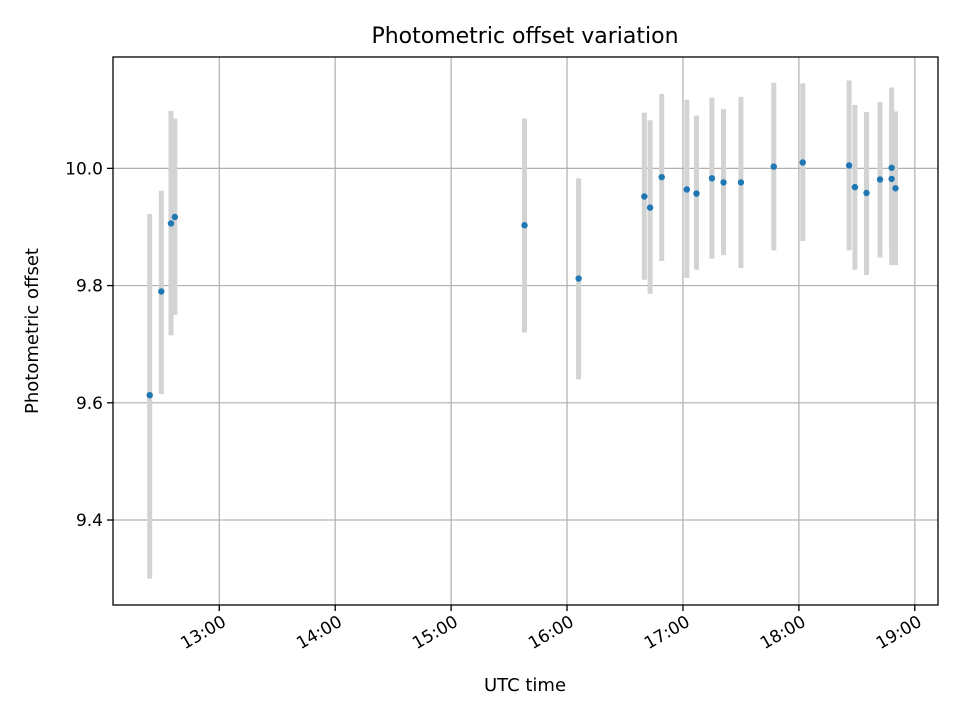  Describe the element at coordinates (551, 633) in the screenshot. I see `x-tick-label: 16:00` at that location.